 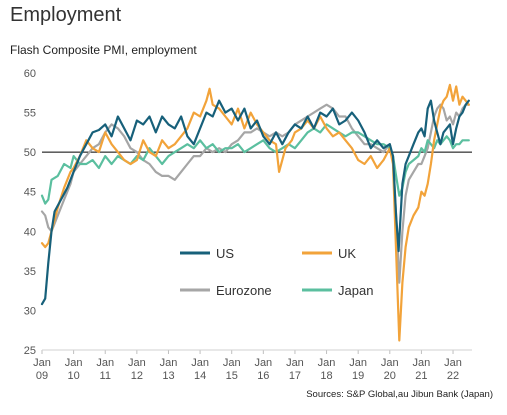 What do you see at coordinates (453, 376) in the screenshot?
I see `x-tick-year-22: 22` at bounding box center [453, 376].